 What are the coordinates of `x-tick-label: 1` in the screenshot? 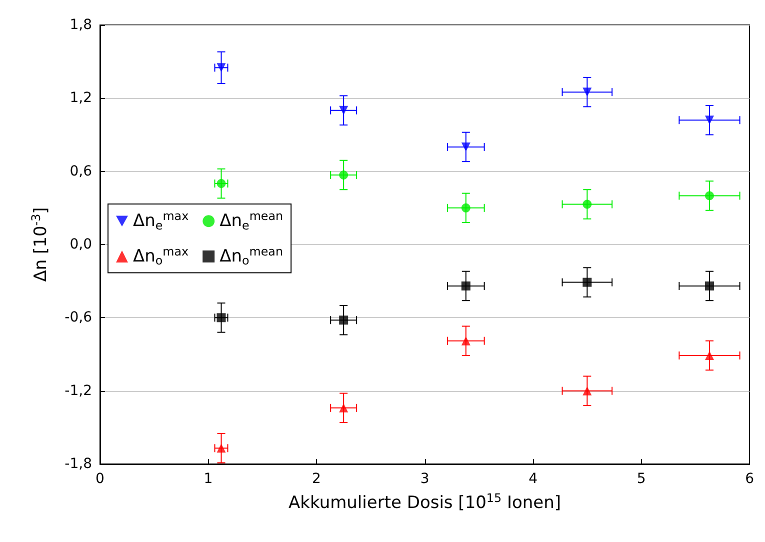 It's located at (208, 479).